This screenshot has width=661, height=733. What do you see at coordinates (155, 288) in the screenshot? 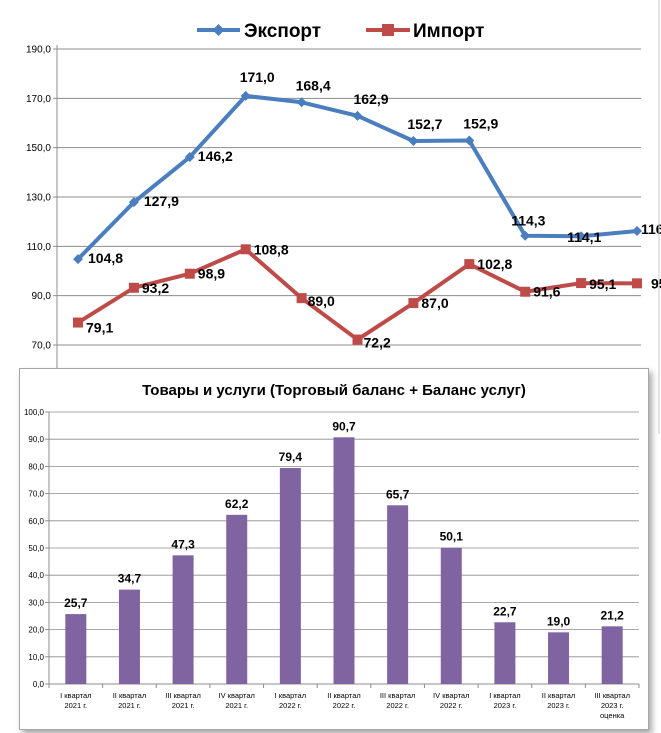
I see `import-data-label: 93,2` at bounding box center [155, 288].